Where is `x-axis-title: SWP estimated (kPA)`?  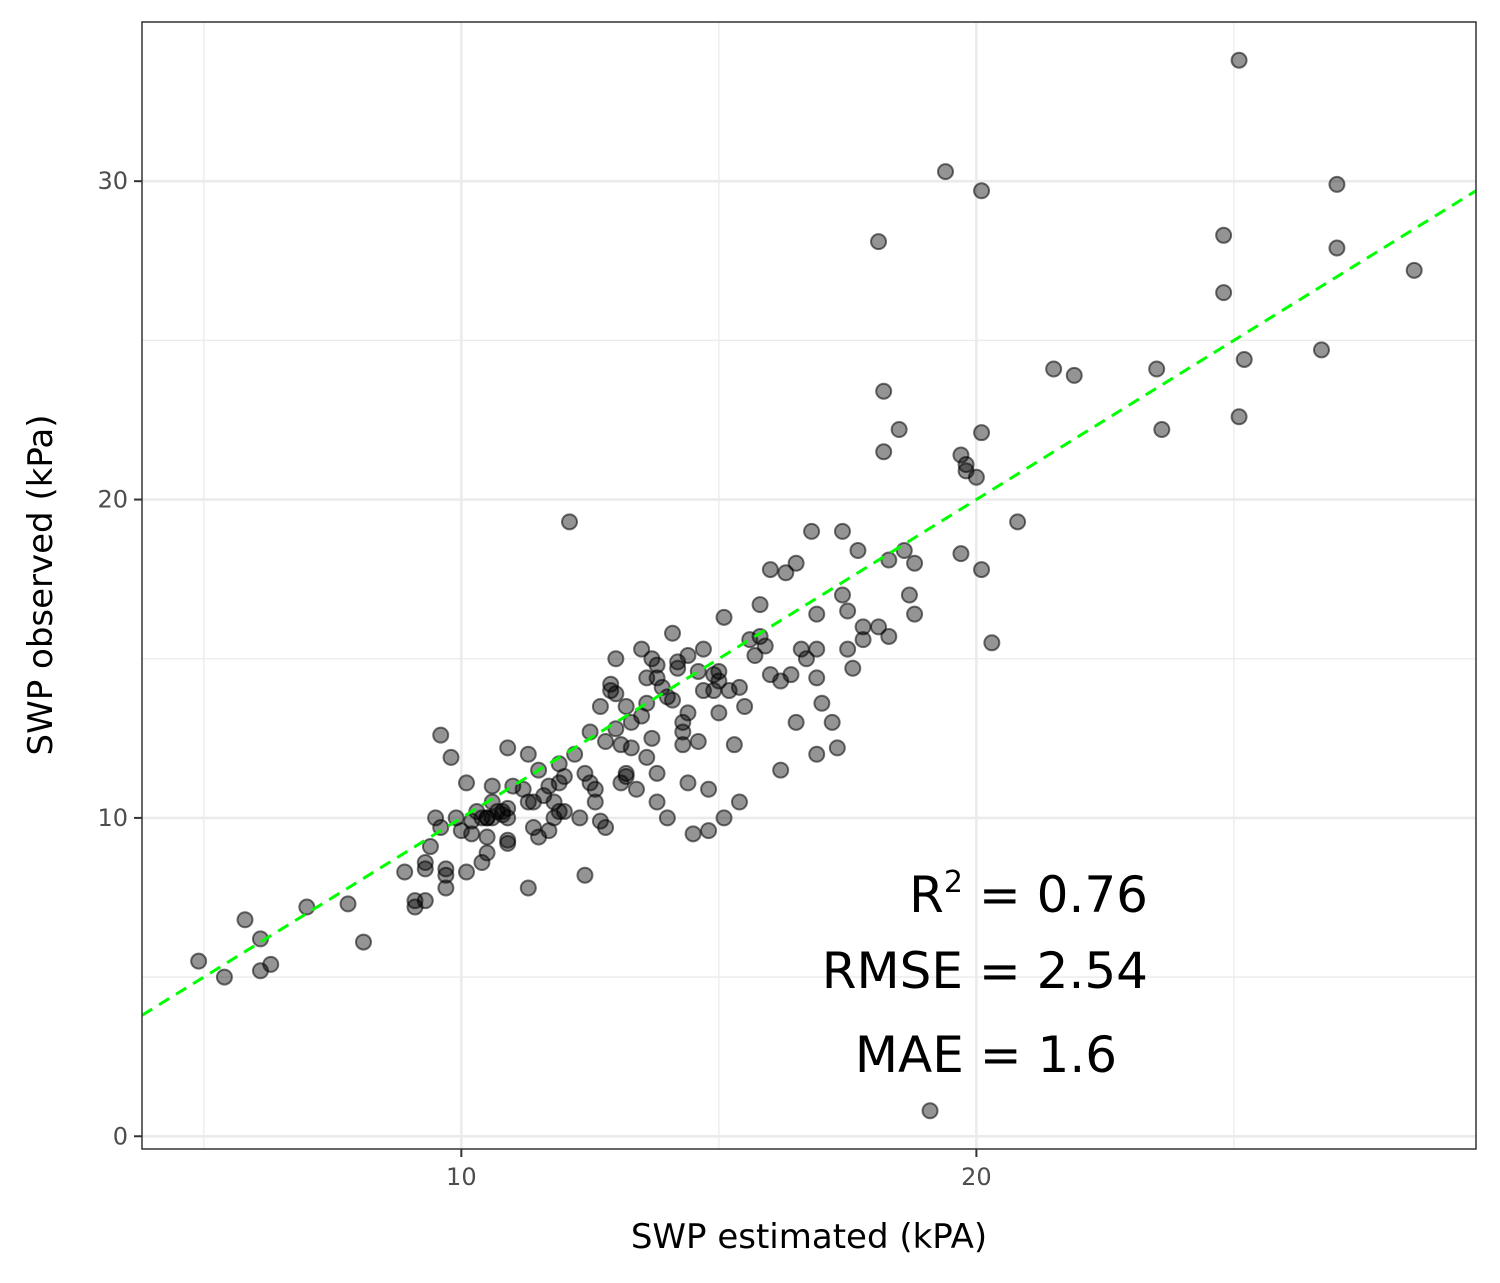 x-axis-title: SWP estimated (kPA) is located at coordinates (809, 1237).